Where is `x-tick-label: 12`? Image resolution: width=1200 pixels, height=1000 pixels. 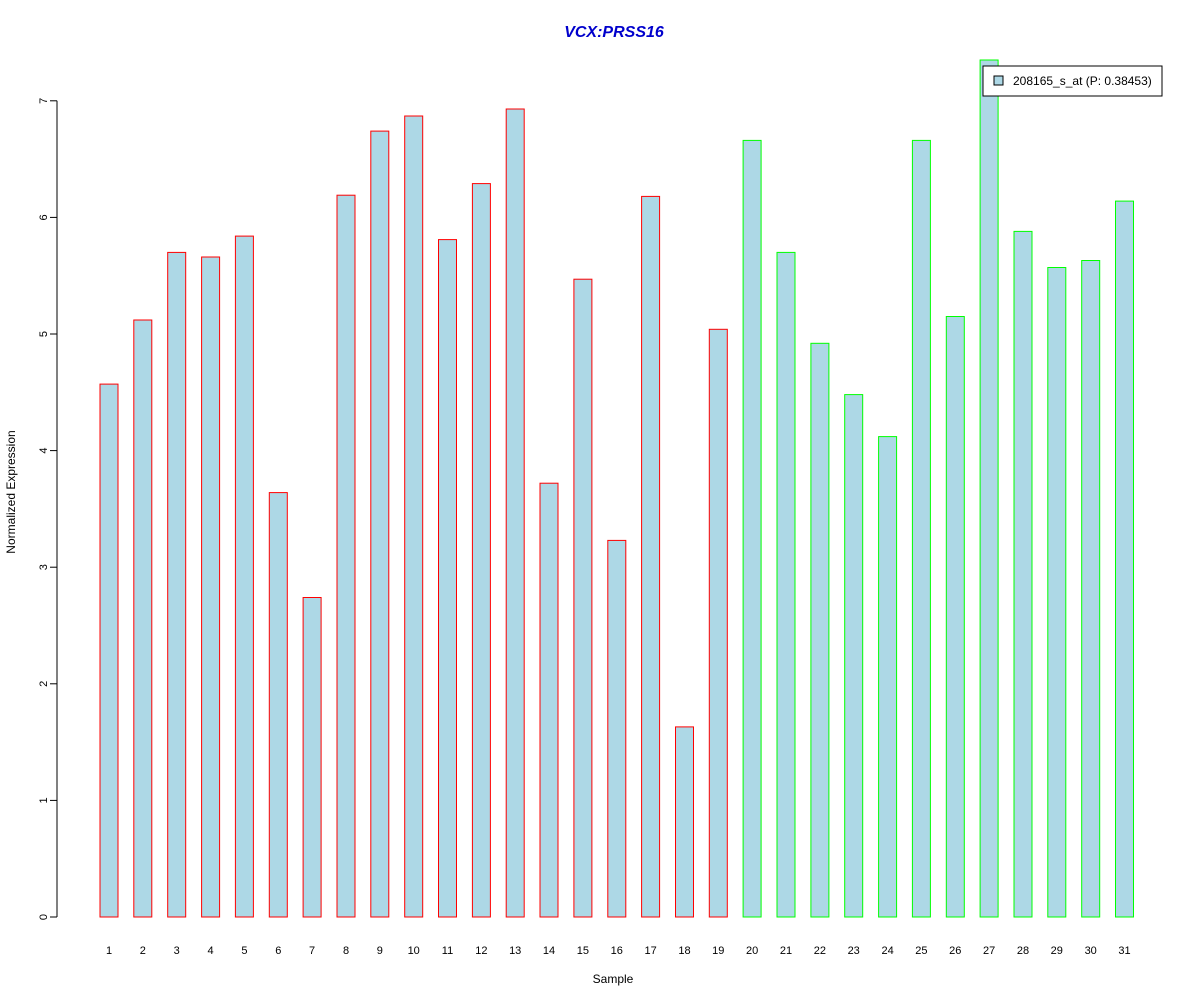
x-tick-label: 12 is located at coordinates (481, 951).